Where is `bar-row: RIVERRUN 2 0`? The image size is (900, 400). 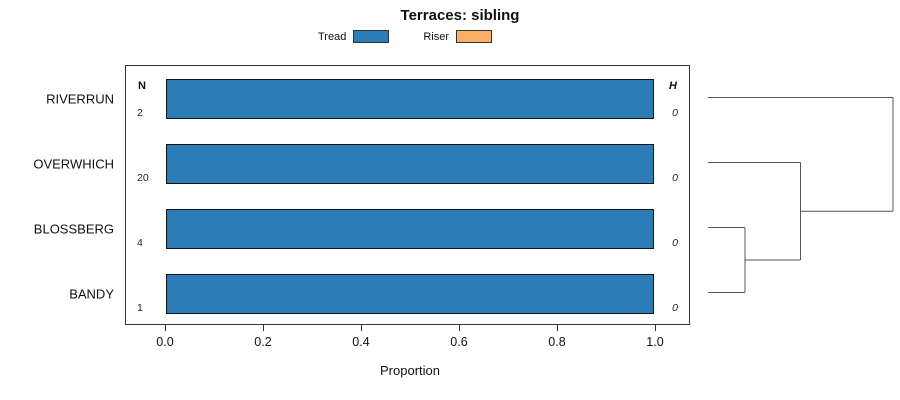
bar-row: RIVERRUN 2 0 is located at coordinates (367, 98).